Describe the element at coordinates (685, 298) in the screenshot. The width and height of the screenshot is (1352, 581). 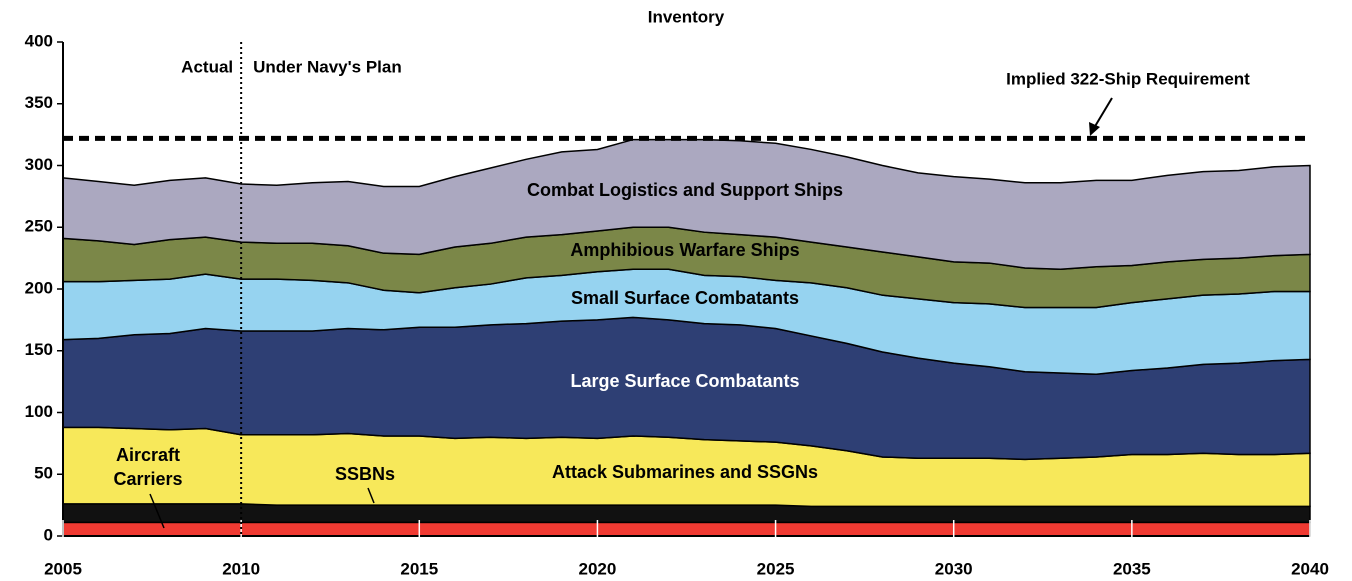
I see `series-label: Small Surface Combatants` at that location.